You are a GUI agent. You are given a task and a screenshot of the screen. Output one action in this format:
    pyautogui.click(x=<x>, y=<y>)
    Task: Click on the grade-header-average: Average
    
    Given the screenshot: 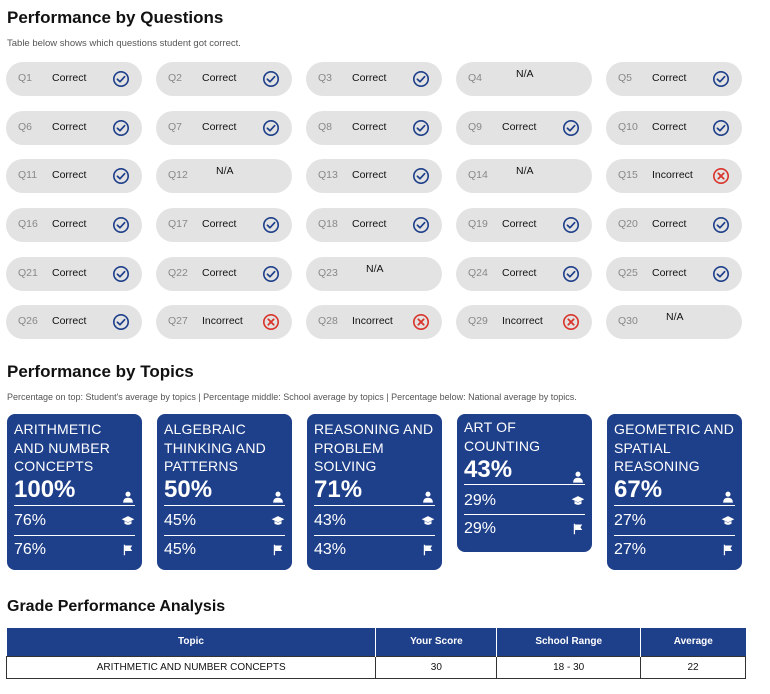 What is the action you would take?
    pyautogui.click(x=693, y=642)
    